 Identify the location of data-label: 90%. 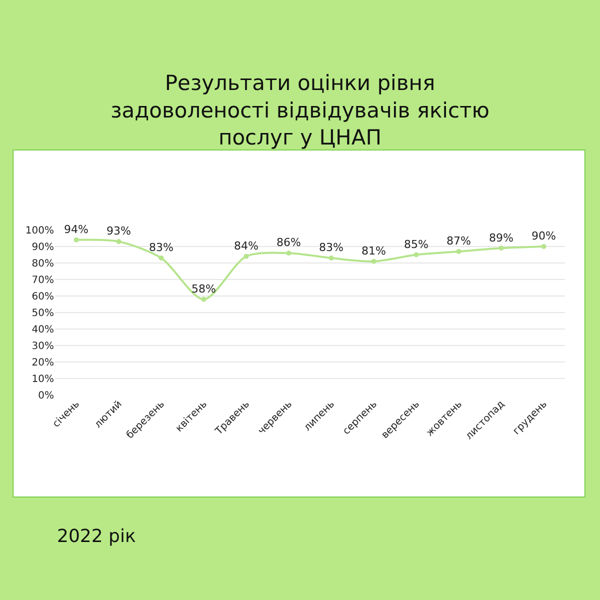
(544, 236).